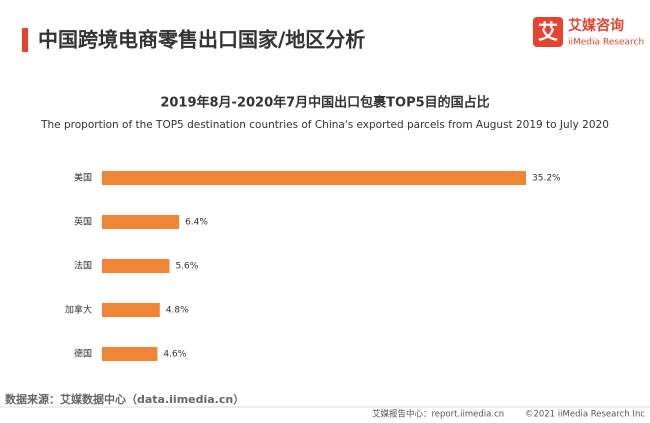 The image size is (650, 423). What do you see at coordinates (196, 223) in the screenshot?
I see `value-label: 6.4%` at bounding box center [196, 223].